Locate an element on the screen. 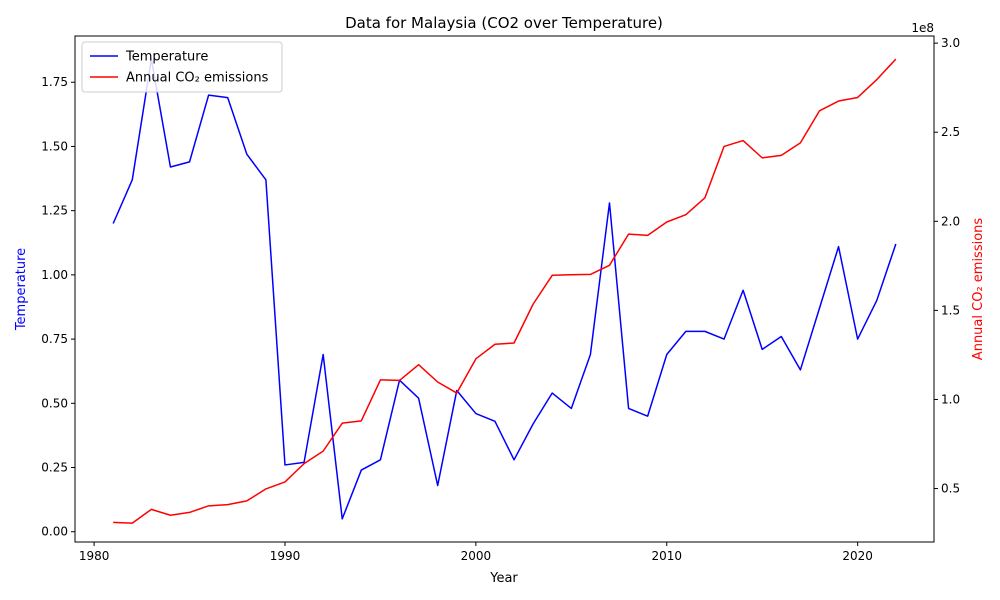 The height and width of the screenshot is (600, 1000). right-axis-multiplier: 1e8 is located at coordinates (922, 28).